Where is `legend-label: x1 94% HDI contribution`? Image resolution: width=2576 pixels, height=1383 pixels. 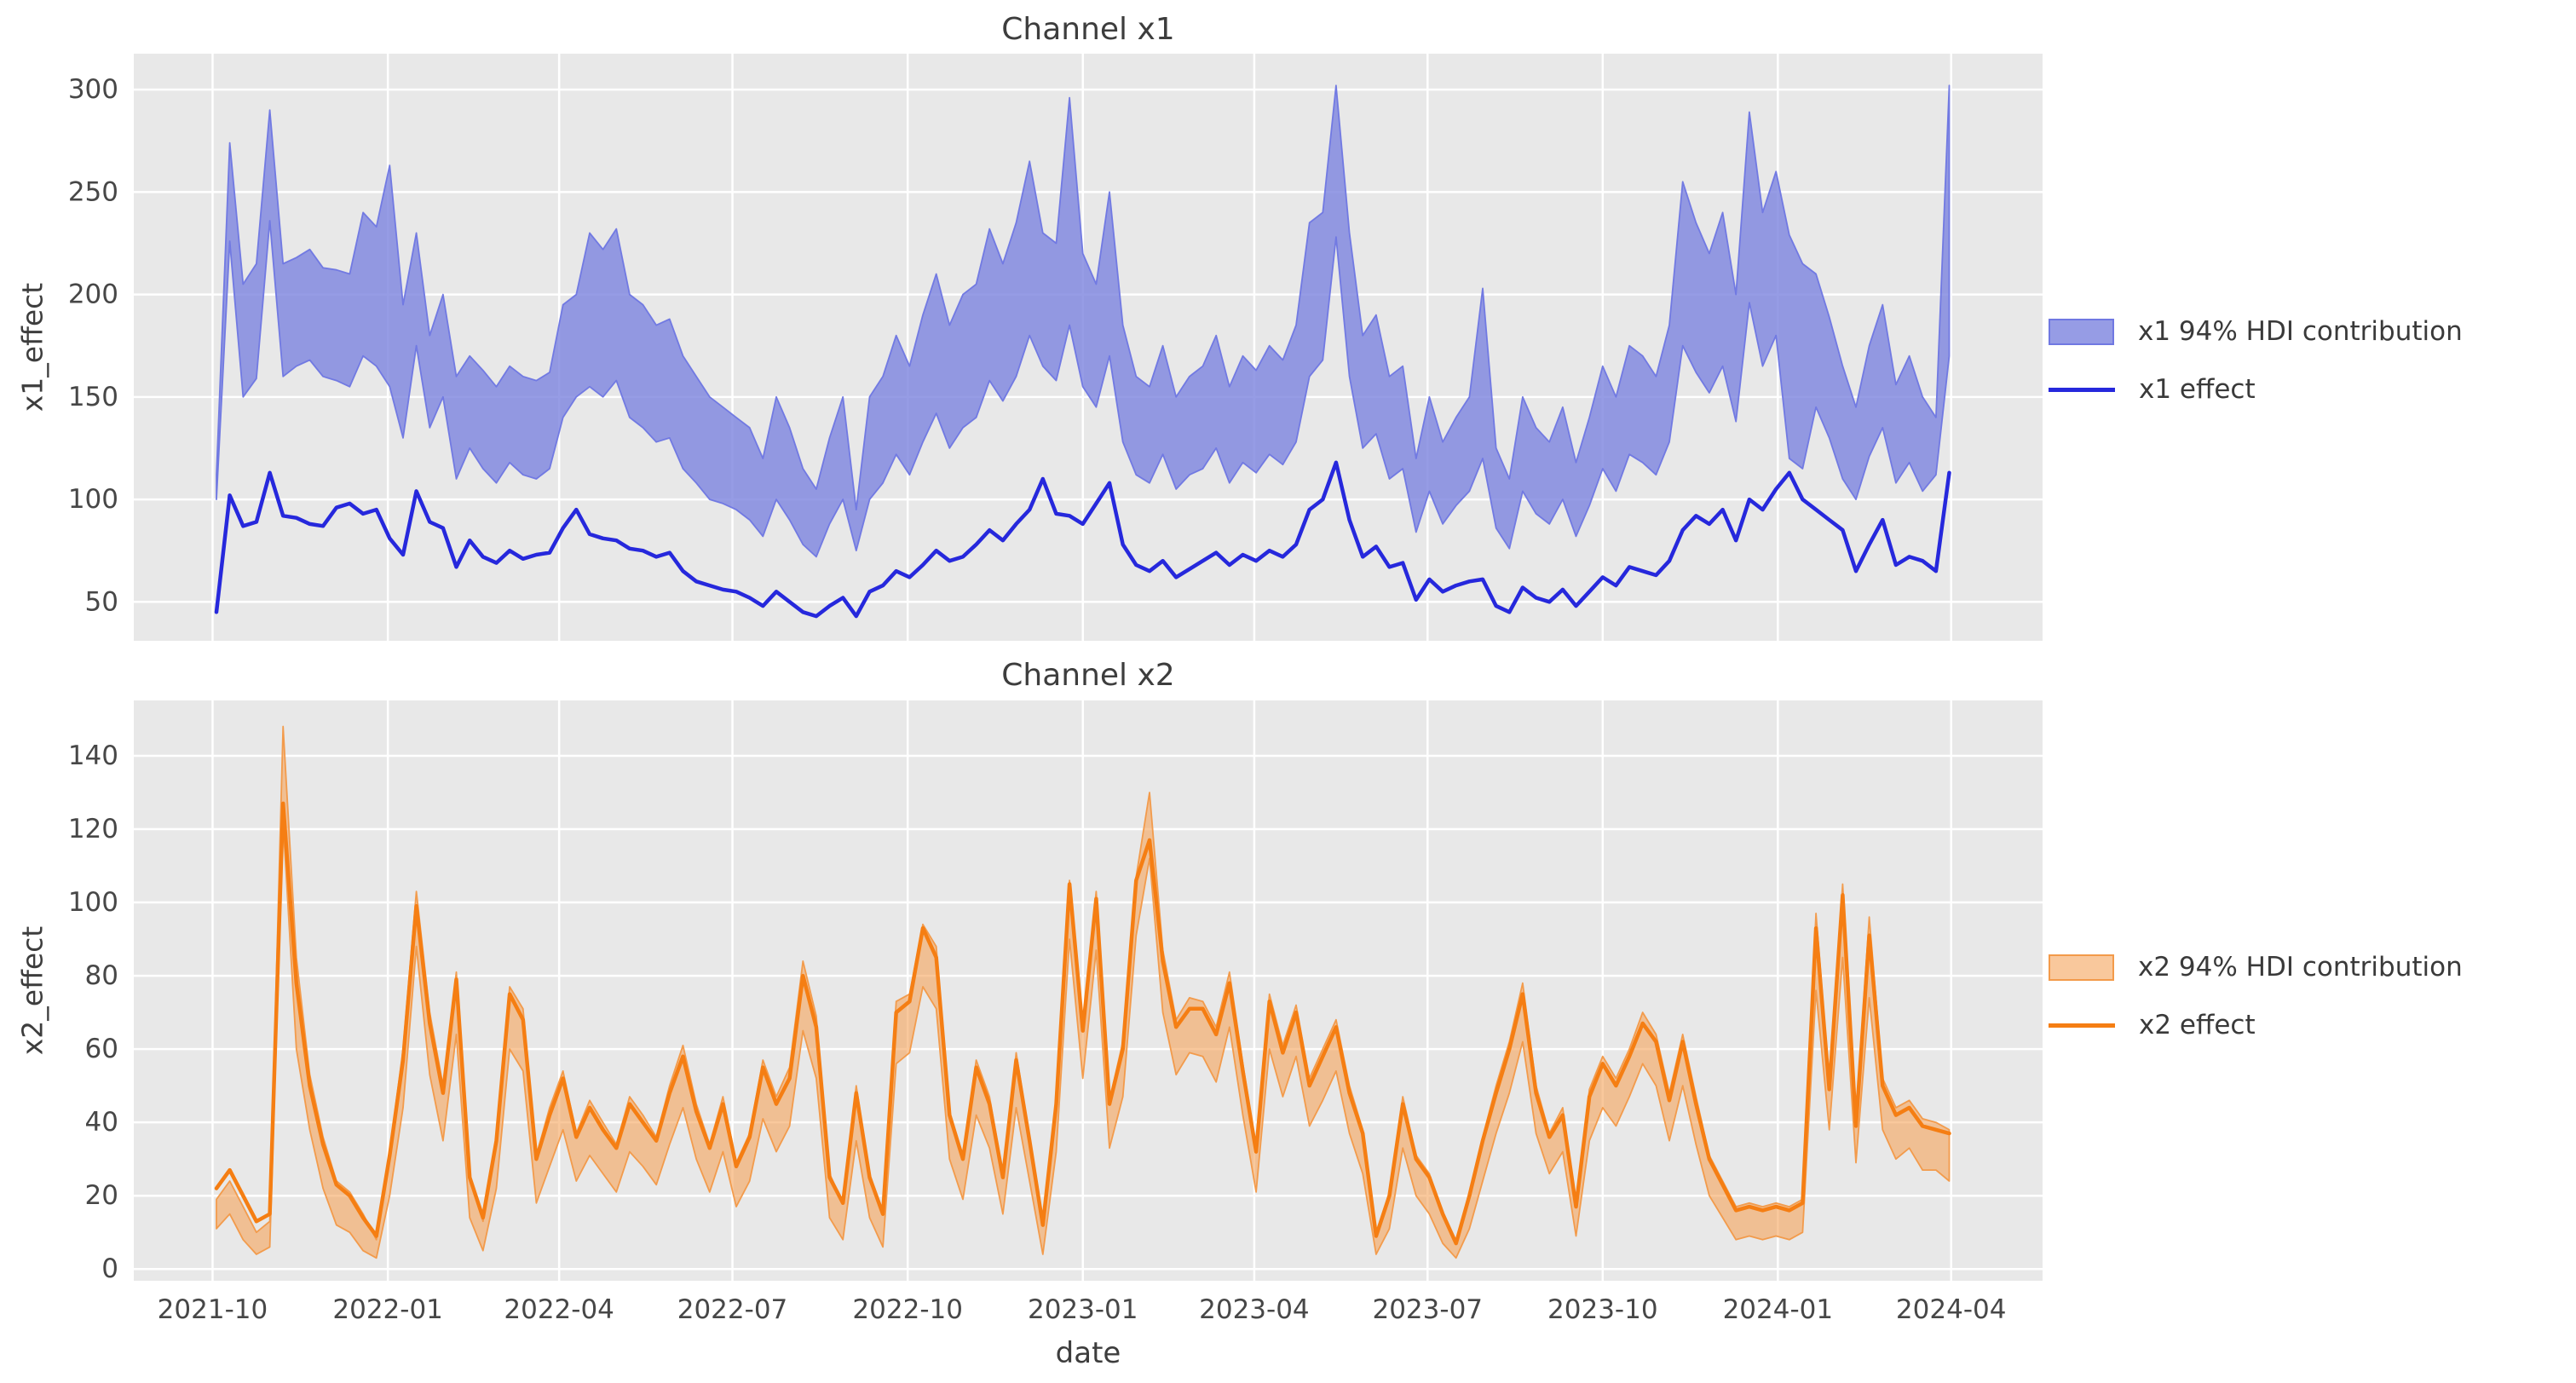 legend-label: x1 94% HDI contribution is located at coordinates (2300, 332).